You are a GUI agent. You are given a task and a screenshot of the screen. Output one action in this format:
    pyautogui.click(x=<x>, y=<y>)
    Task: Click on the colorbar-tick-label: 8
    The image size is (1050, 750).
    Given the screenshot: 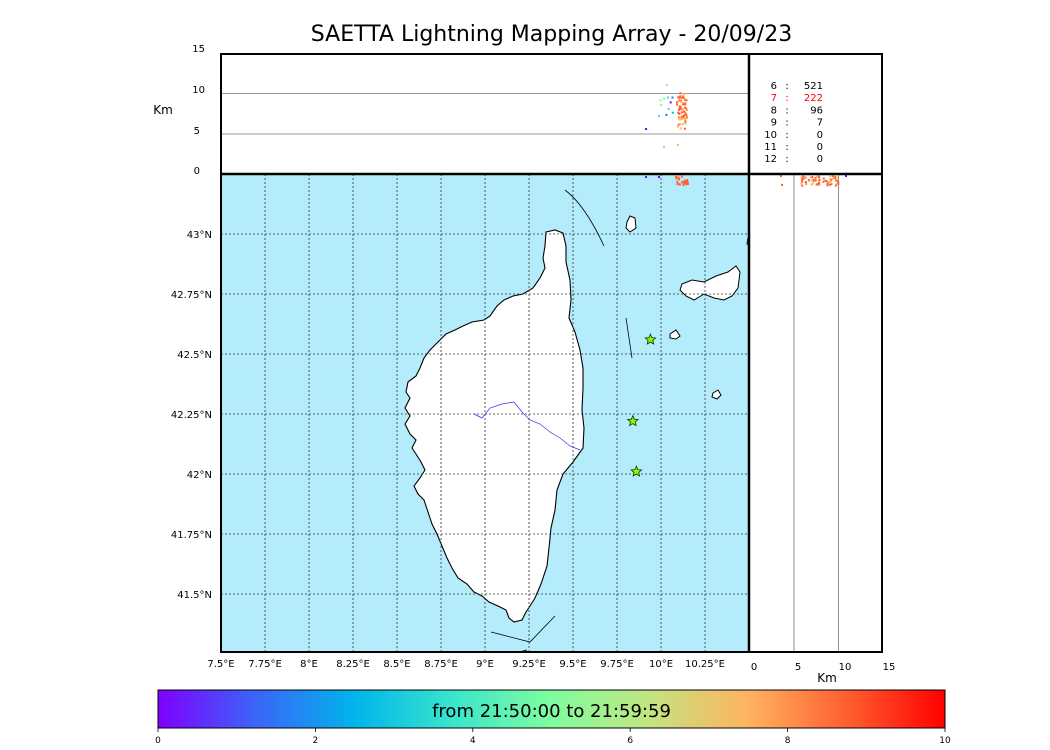 What is the action you would take?
    pyautogui.click(x=788, y=741)
    